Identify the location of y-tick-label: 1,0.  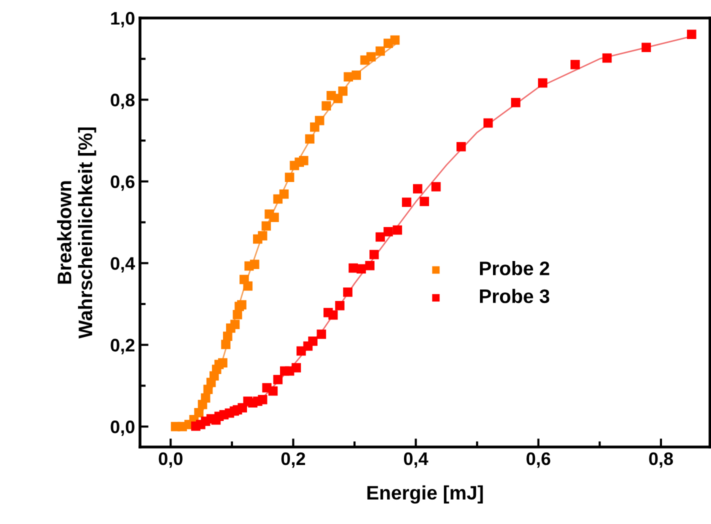
(122, 20).